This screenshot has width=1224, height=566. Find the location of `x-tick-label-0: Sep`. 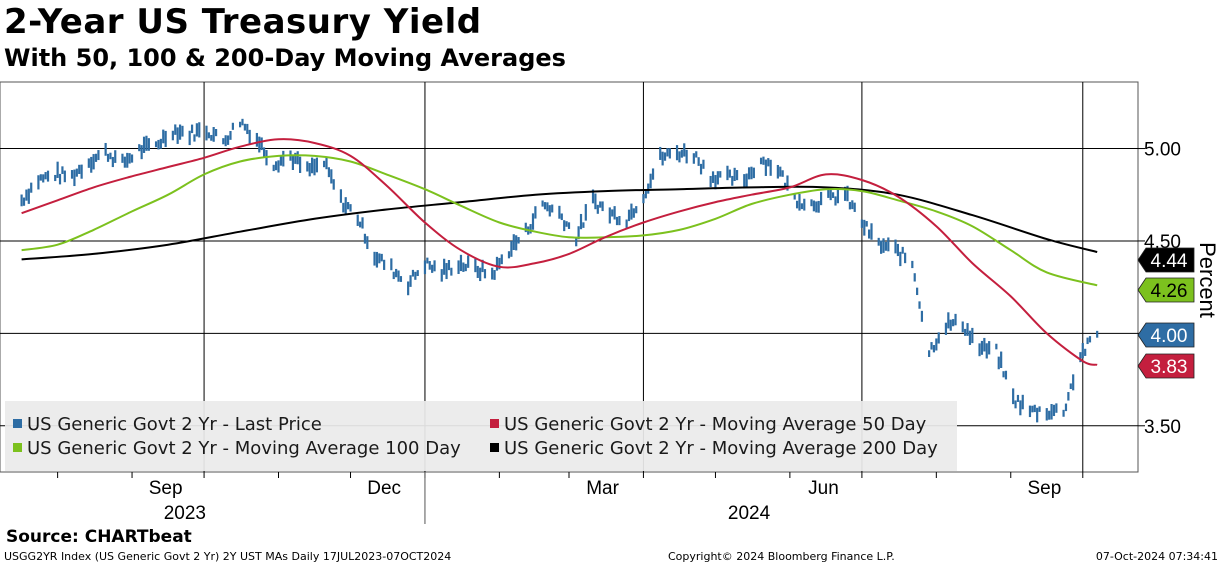

x-tick-label-0: Sep is located at coordinates (166, 488).